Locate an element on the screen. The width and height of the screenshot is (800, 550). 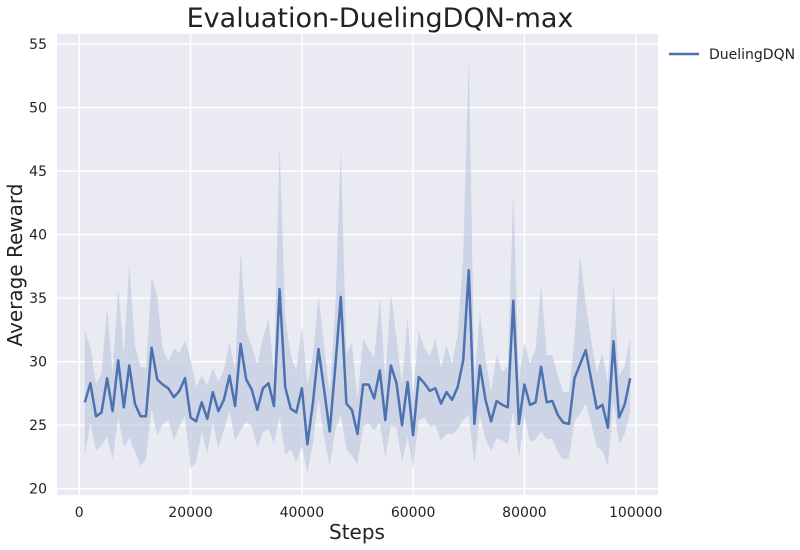
y-tick-label: 35 is located at coordinates (38, 299).